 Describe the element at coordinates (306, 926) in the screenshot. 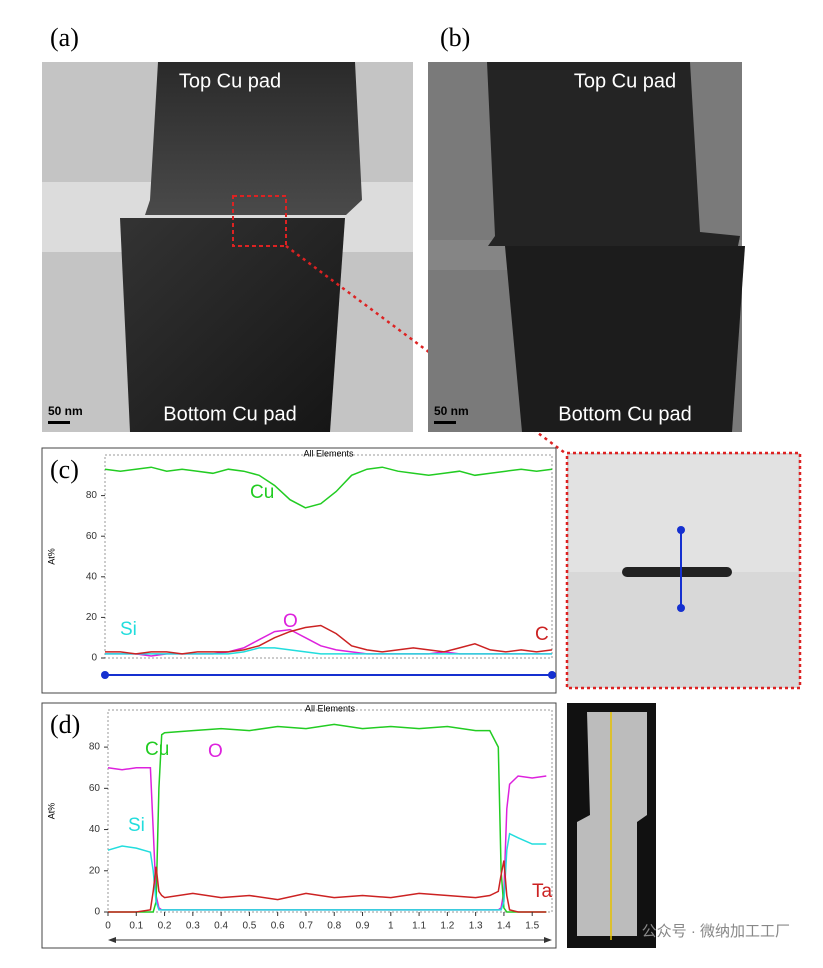

I see `x-tick-label: 0.7` at that location.